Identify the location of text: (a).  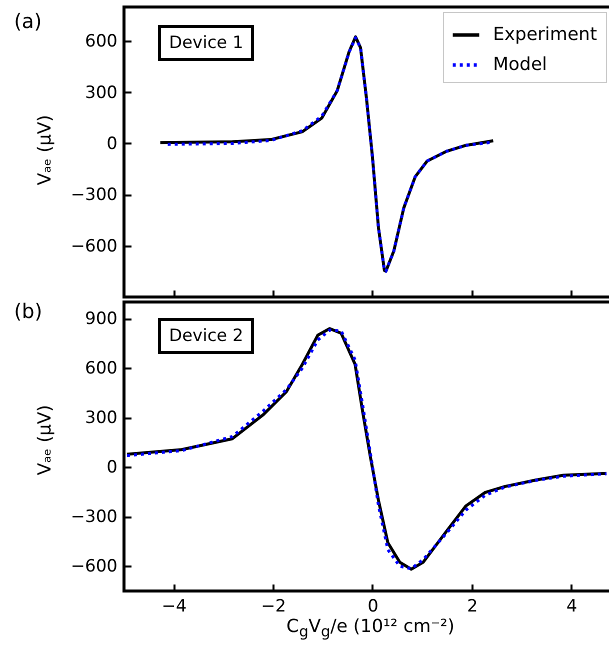
(28, 21).